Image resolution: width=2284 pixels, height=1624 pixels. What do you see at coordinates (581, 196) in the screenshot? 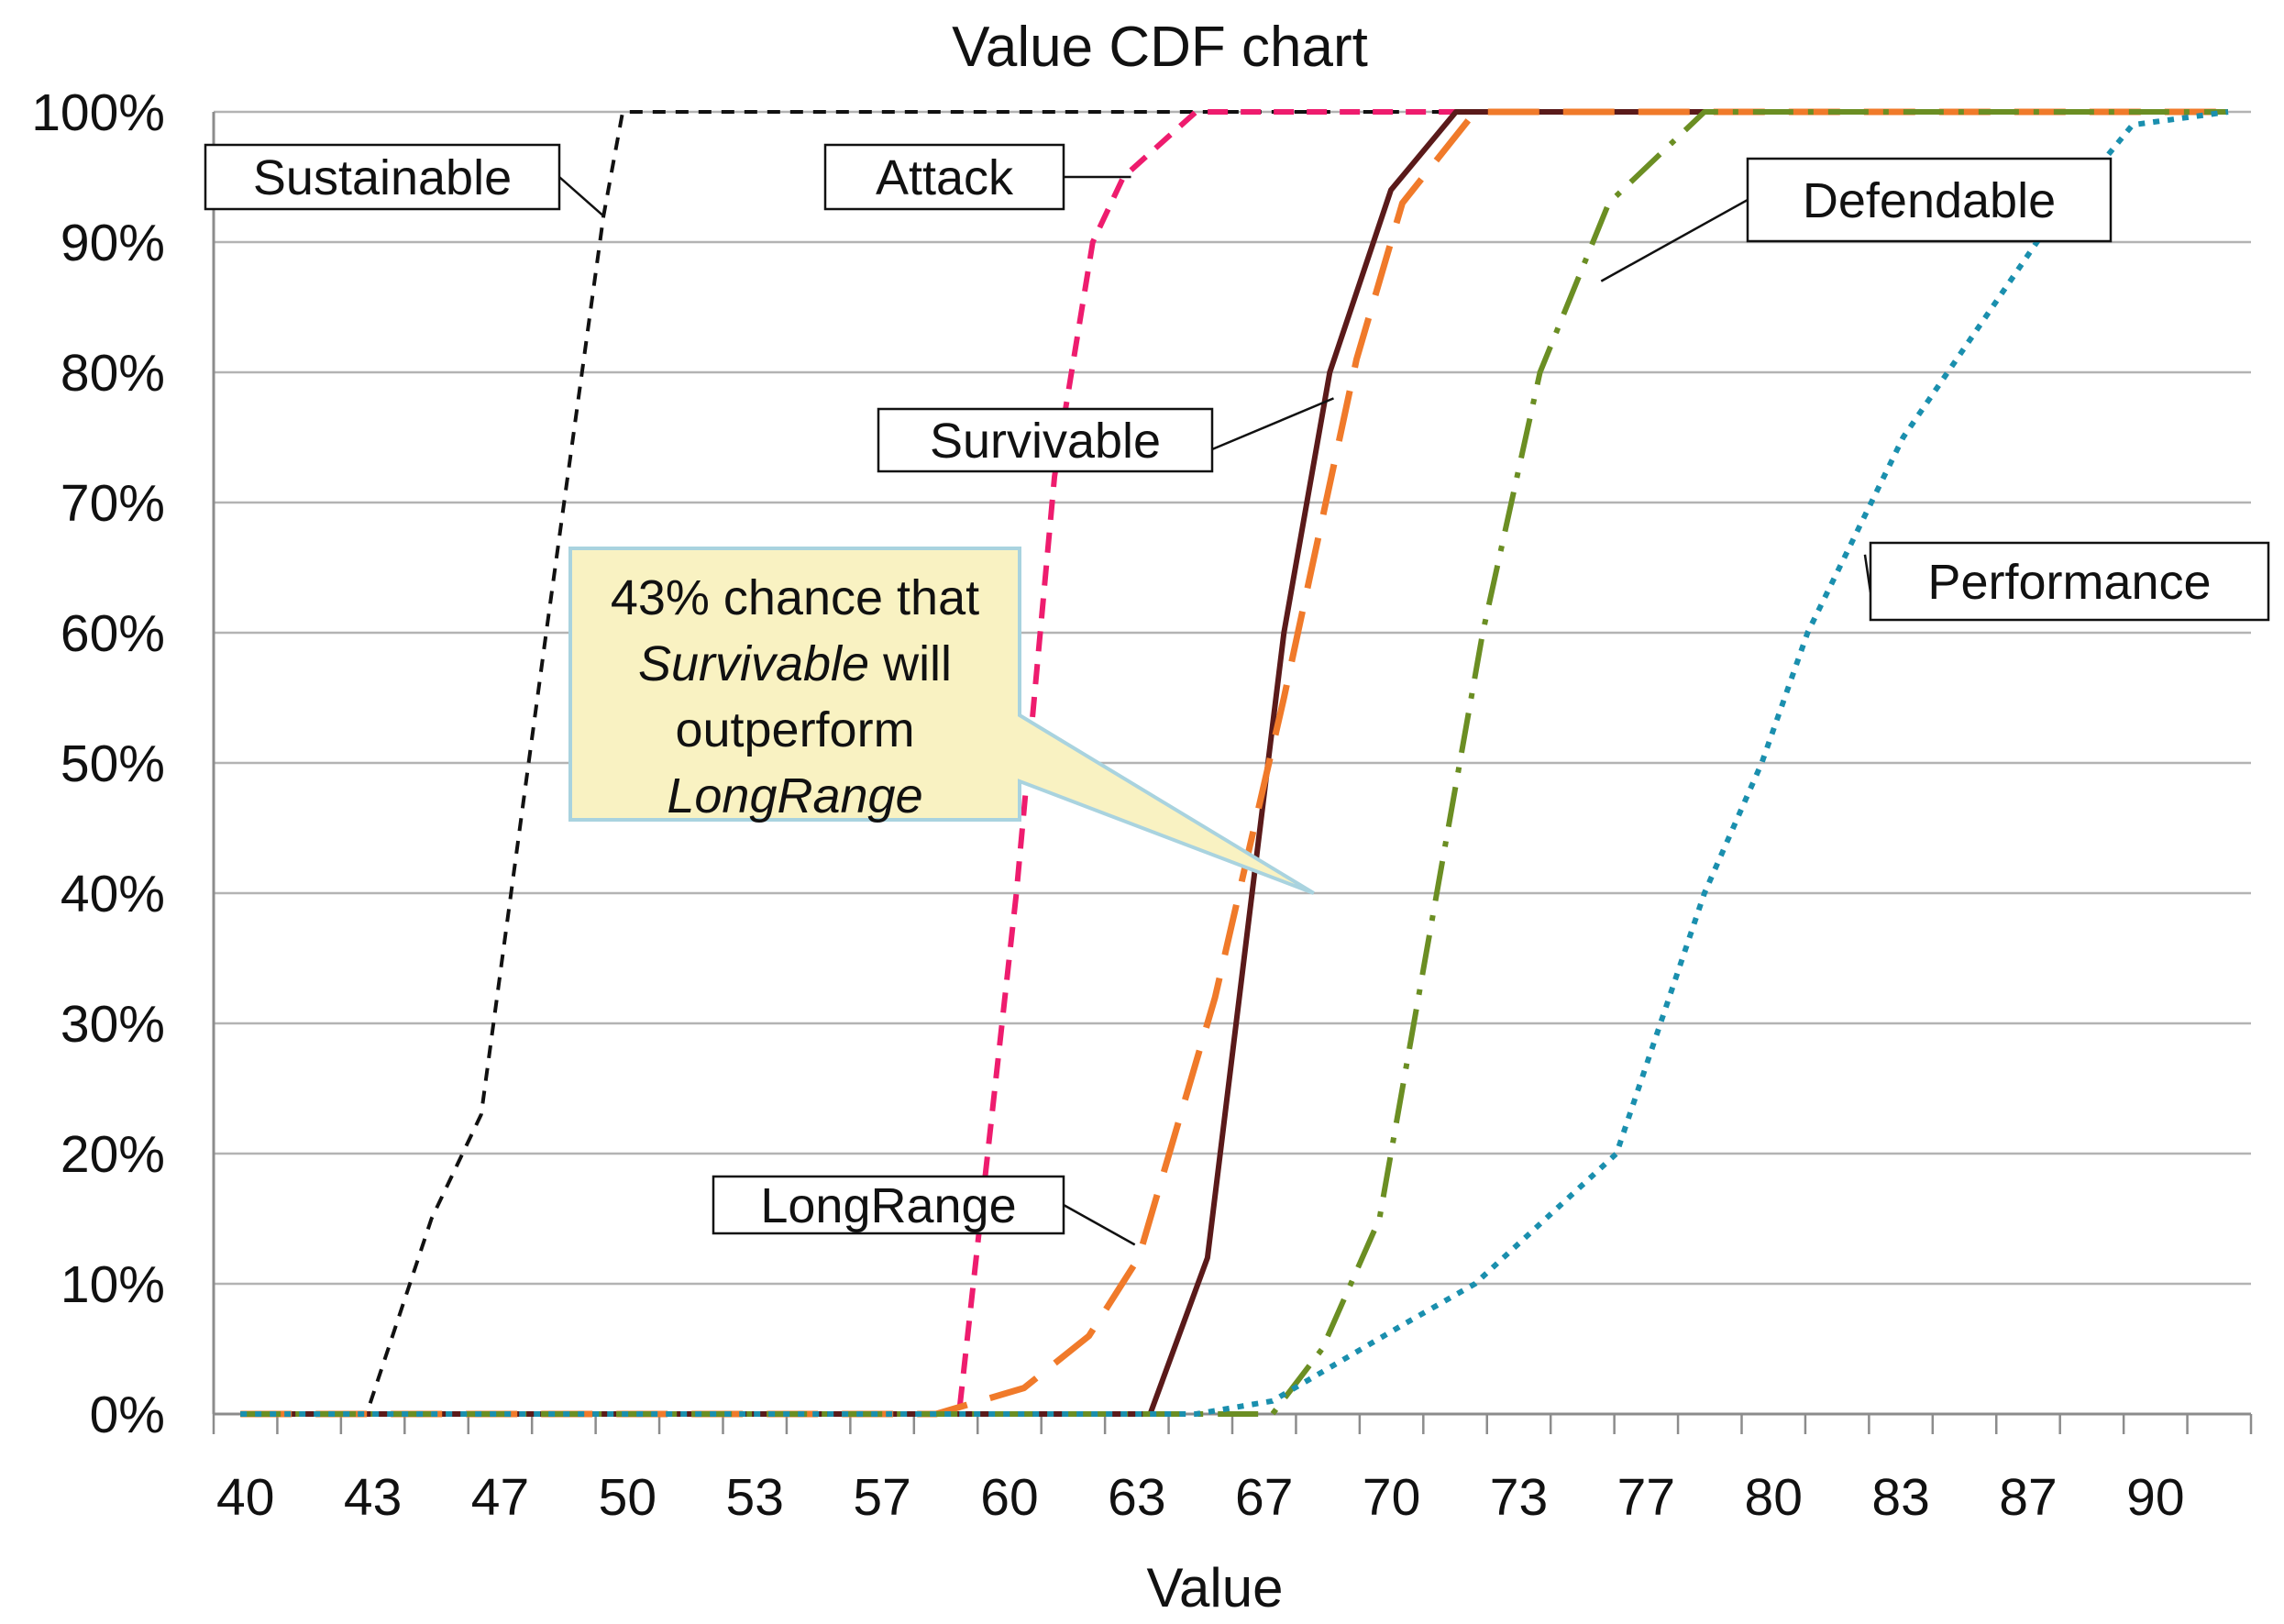
I see `leader-line-sustainable` at bounding box center [581, 196].